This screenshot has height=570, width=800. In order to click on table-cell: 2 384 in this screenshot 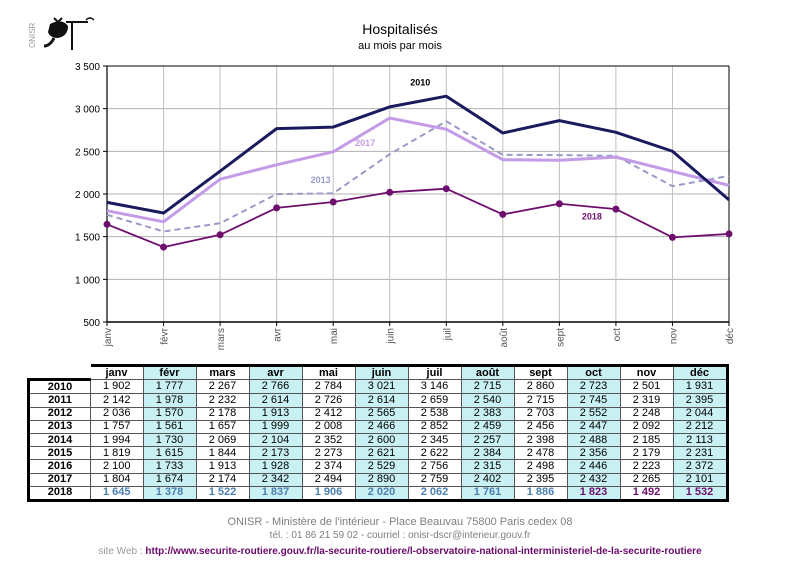, I will do `click(488, 453)`.